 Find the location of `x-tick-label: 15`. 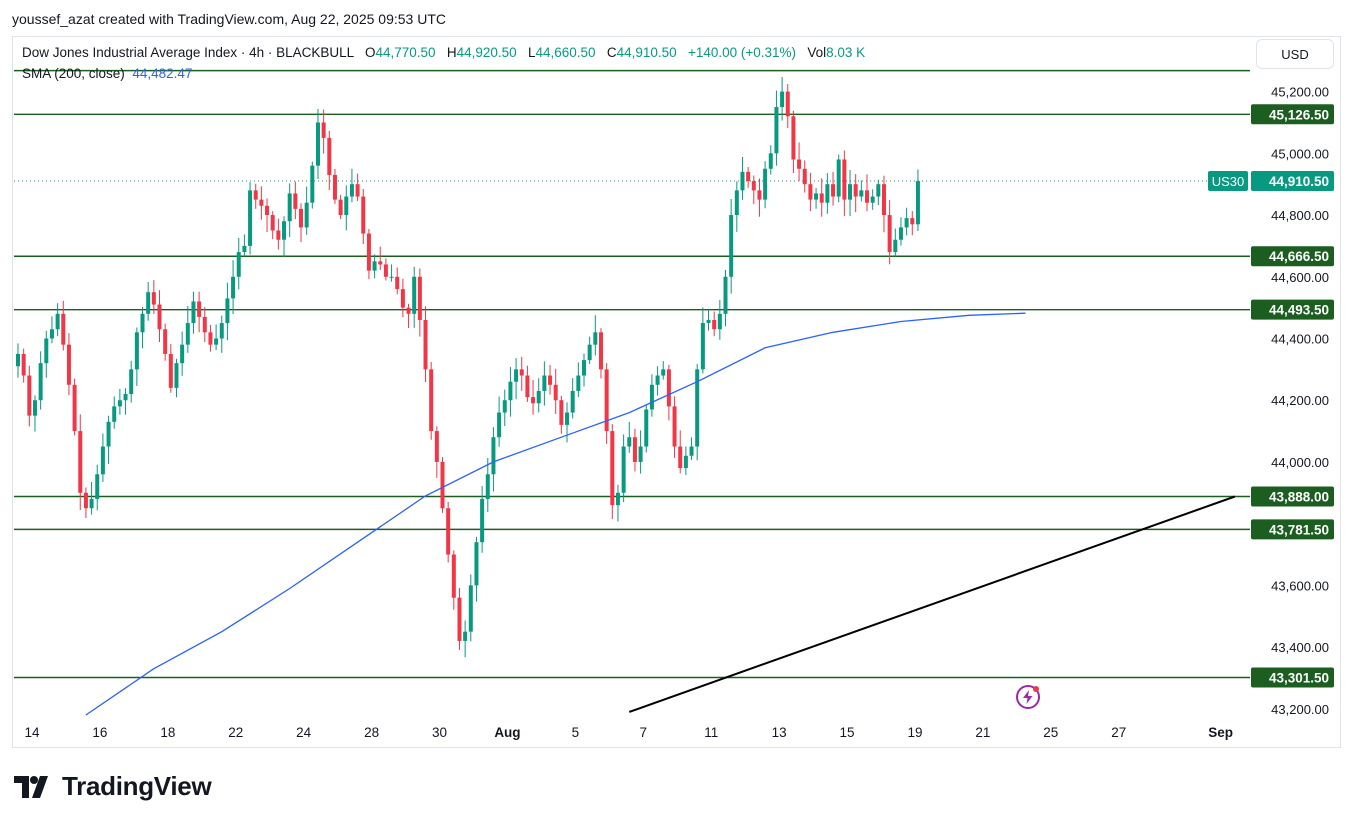

x-tick-label: 15 is located at coordinates (847, 732).